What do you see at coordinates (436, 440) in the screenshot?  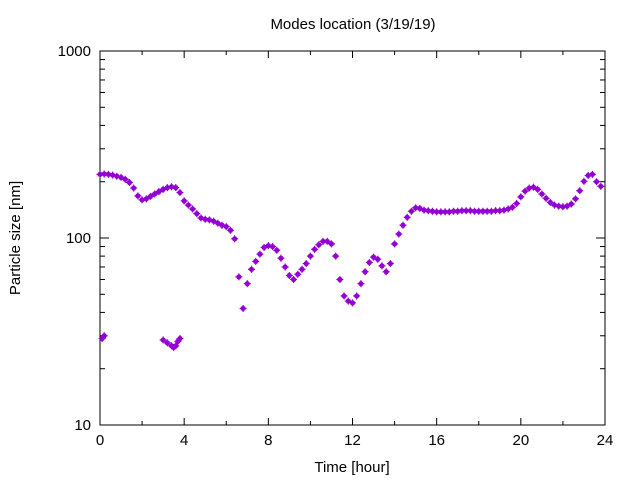 I see `x-tick-label: 16` at bounding box center [436, 440].